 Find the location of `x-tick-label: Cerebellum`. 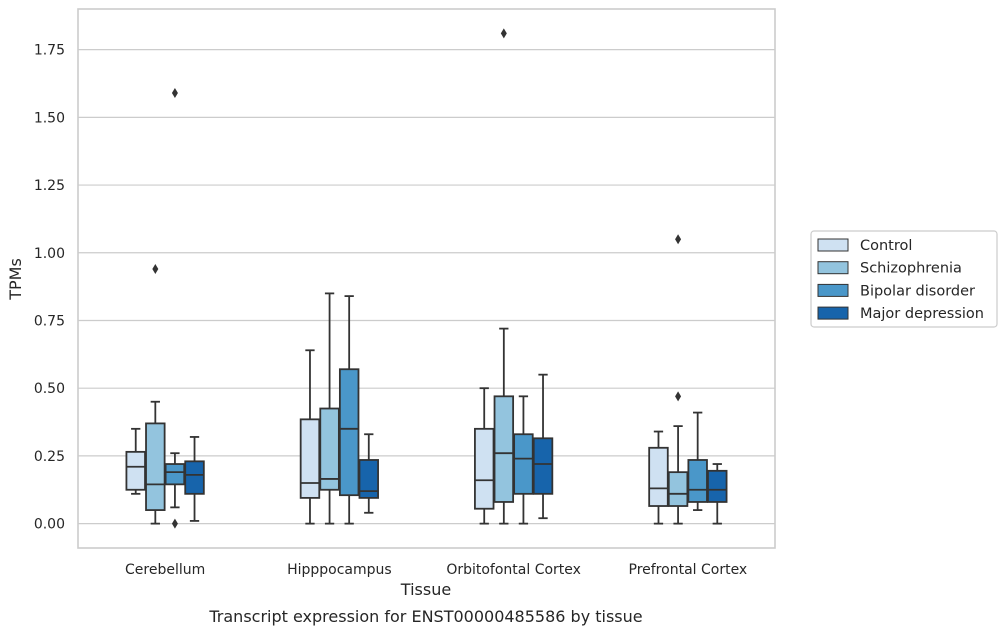

x-tick-label: Cerebellum is located at coordinates (165, 570).